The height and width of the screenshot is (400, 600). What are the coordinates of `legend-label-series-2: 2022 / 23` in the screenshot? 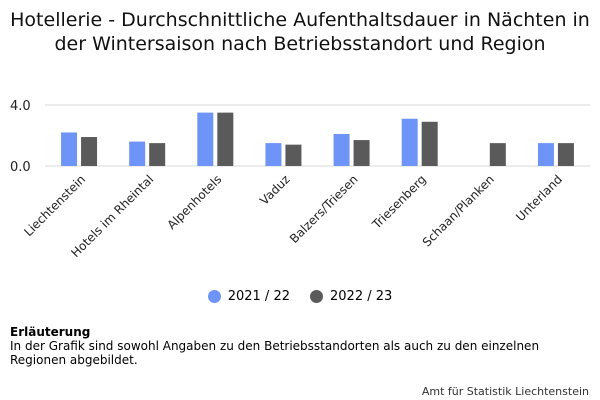 It's located at (361, 296).